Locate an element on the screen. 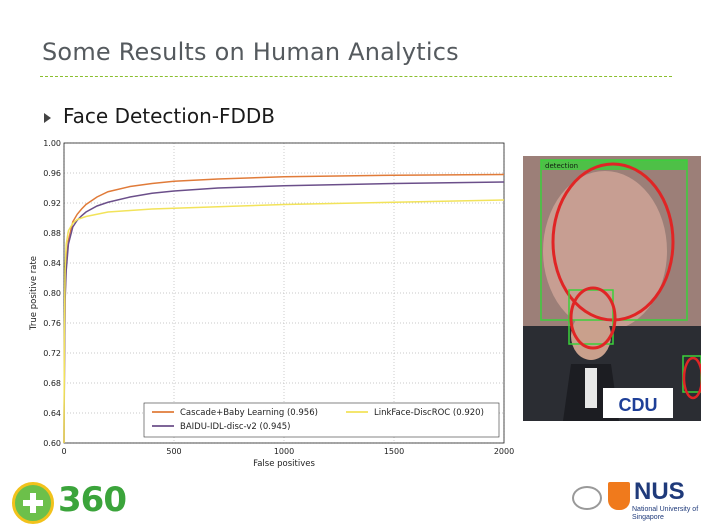  nus-crest-icon is located at coordinates (619, 496).